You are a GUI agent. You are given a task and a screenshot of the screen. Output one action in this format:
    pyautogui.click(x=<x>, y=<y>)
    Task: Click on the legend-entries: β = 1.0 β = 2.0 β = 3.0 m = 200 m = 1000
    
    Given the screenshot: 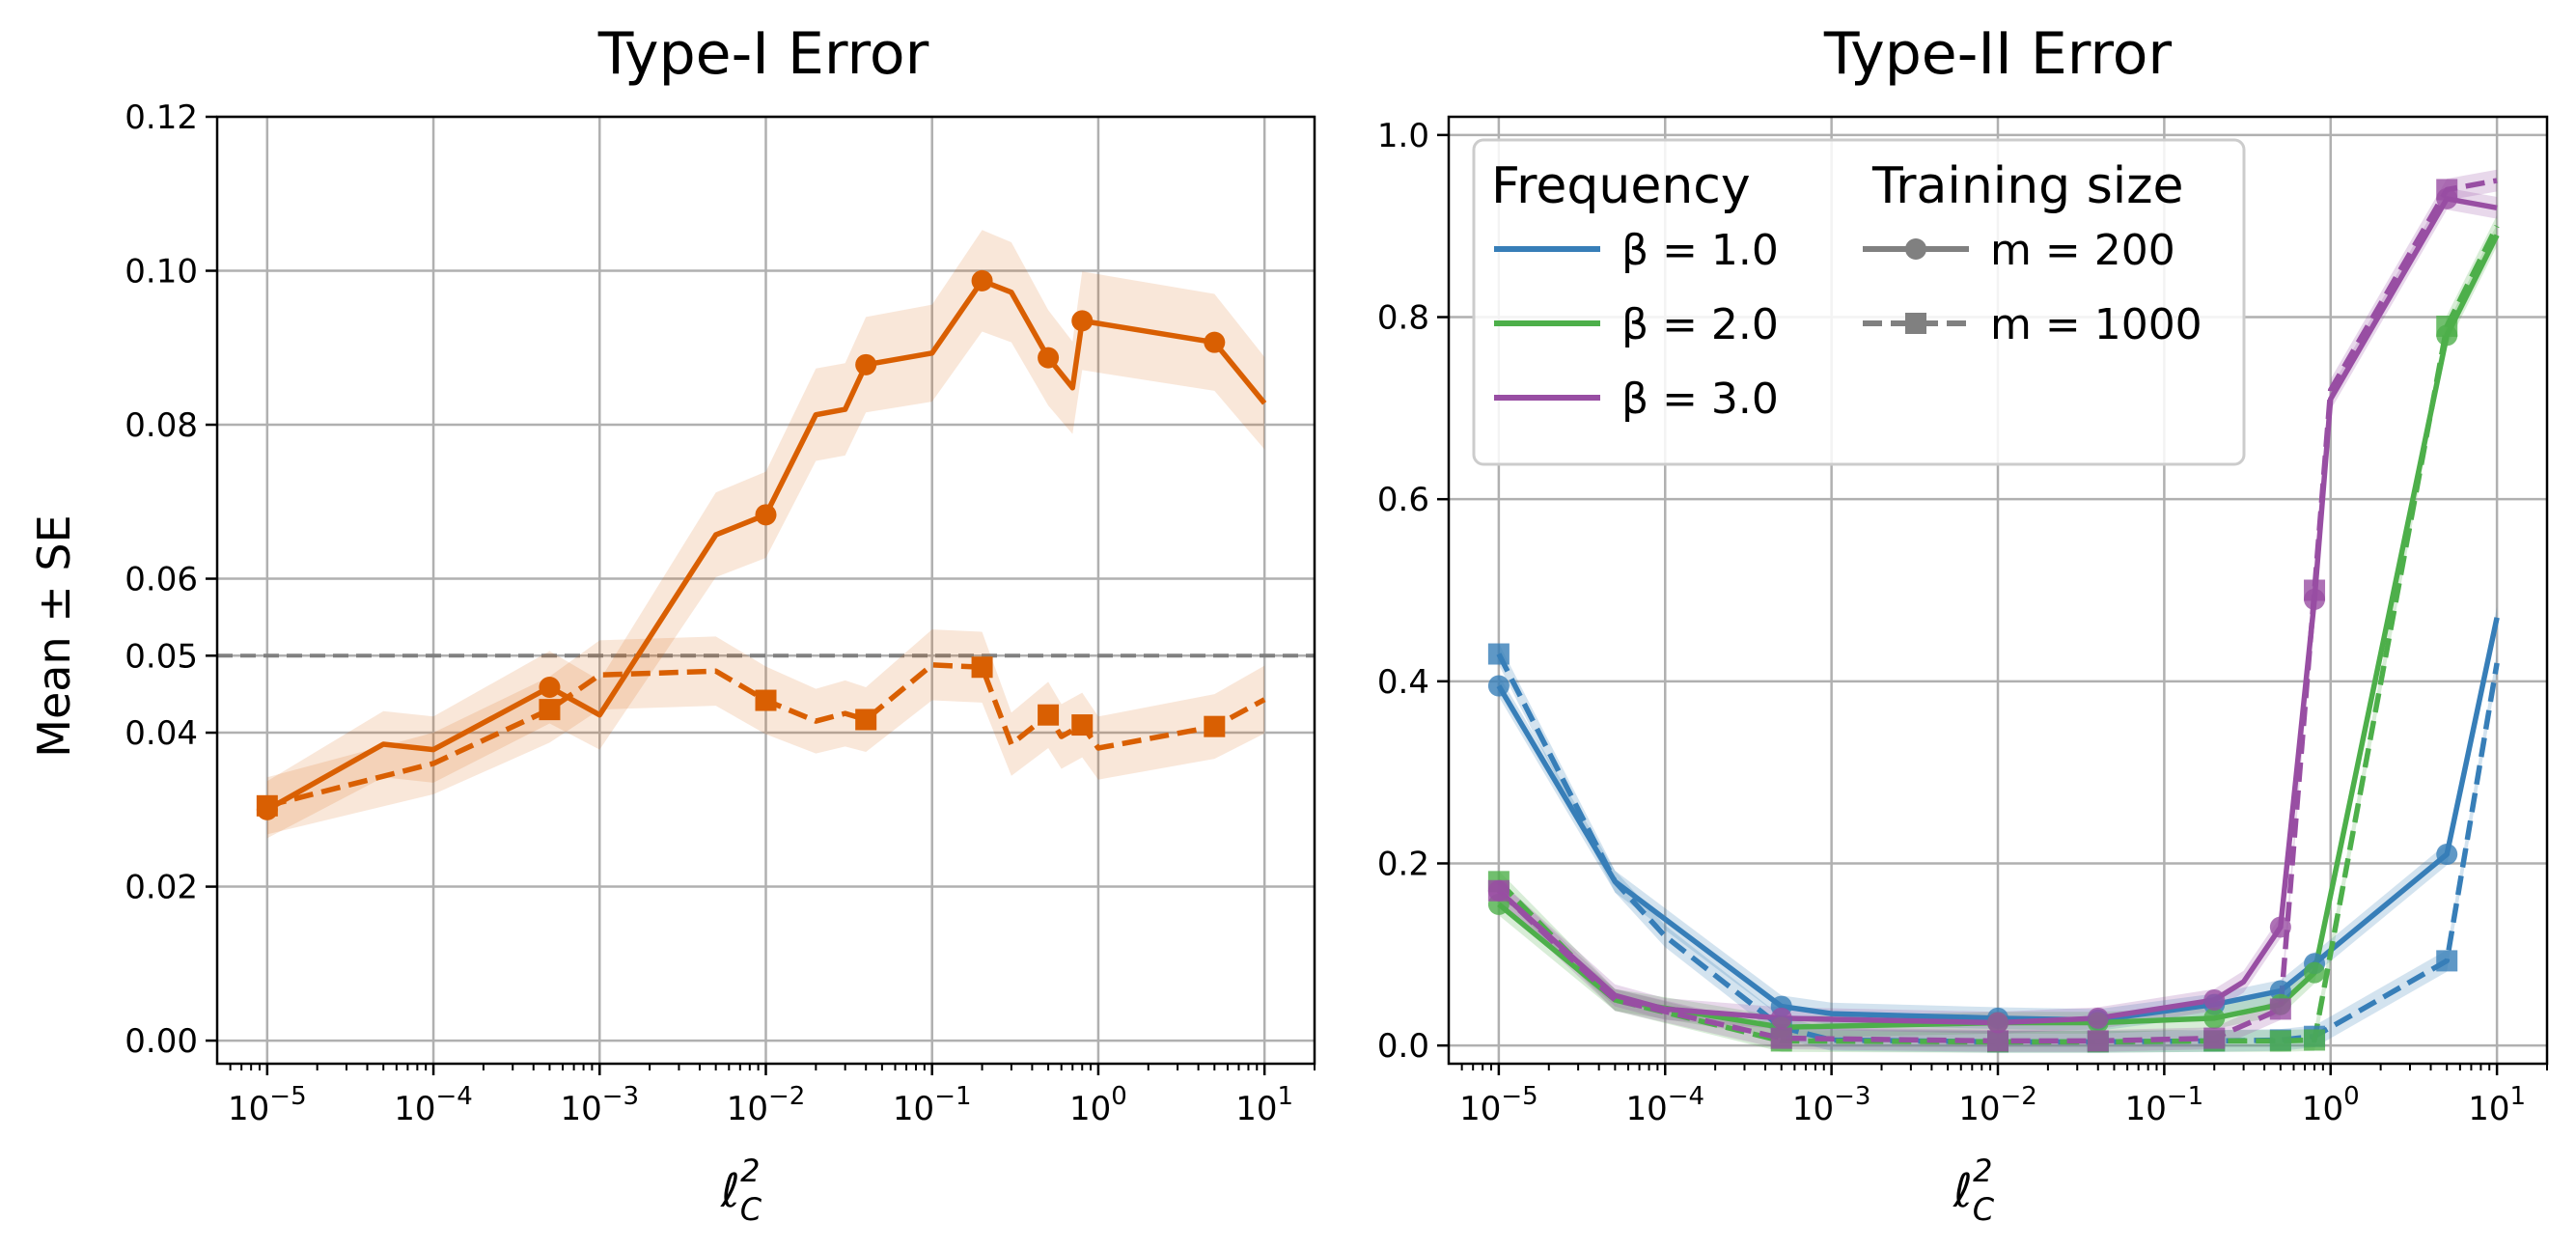 What is the action you would take?
    pyautogui.click(x=1848, y=325)
    